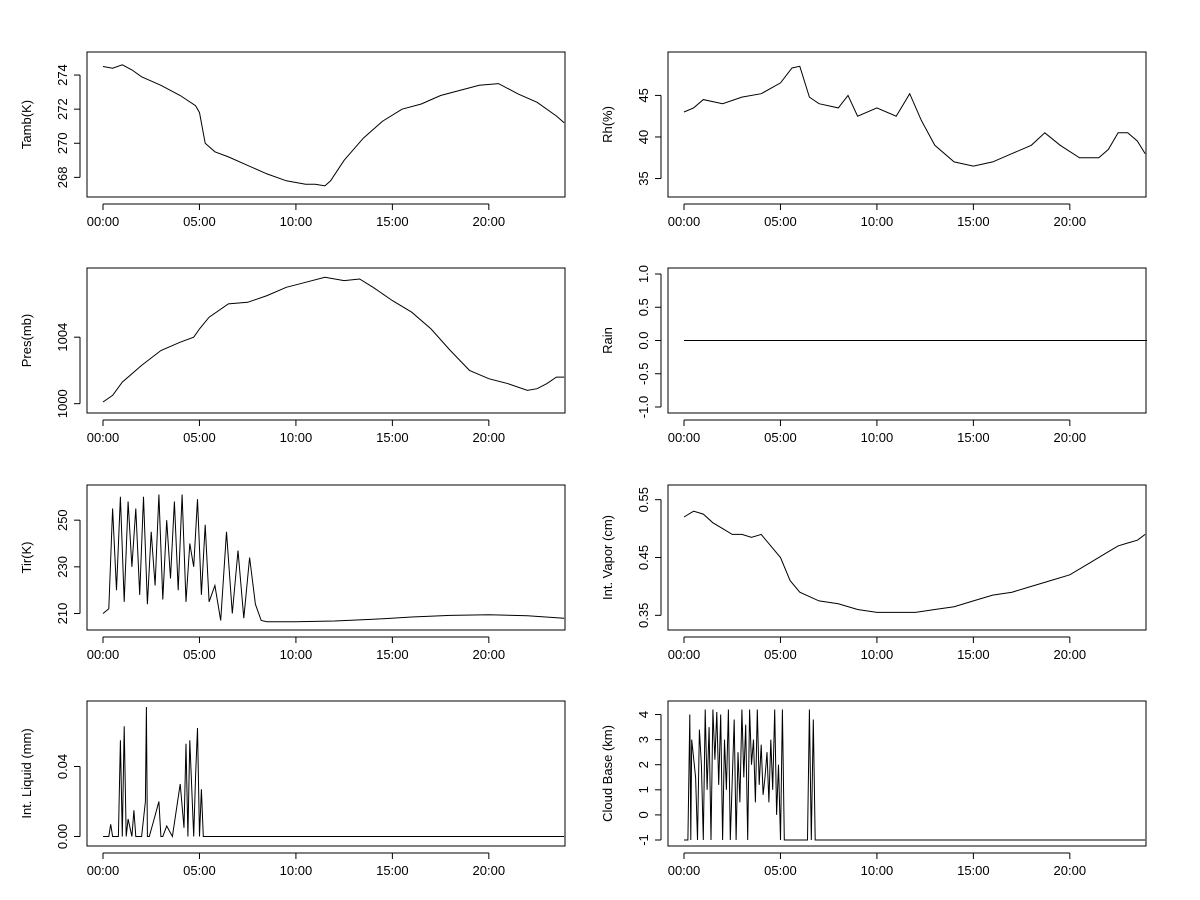 The height and width of the screenshot is (900, 1200). Describe the element at coordinates (607, 773) in the screenshot. I see `y-axis-title: Cloud Base (km)` at that location.